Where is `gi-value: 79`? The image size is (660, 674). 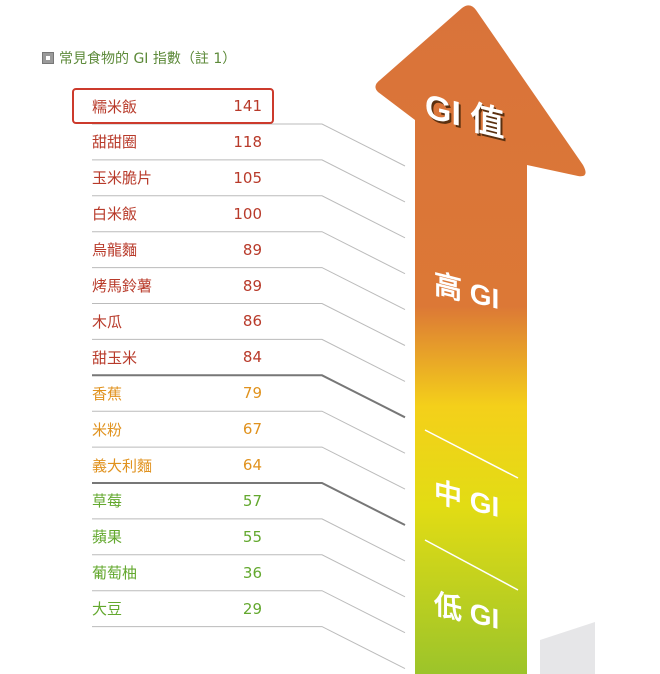 gi-value: 79 is located at coordinates (252, 393).